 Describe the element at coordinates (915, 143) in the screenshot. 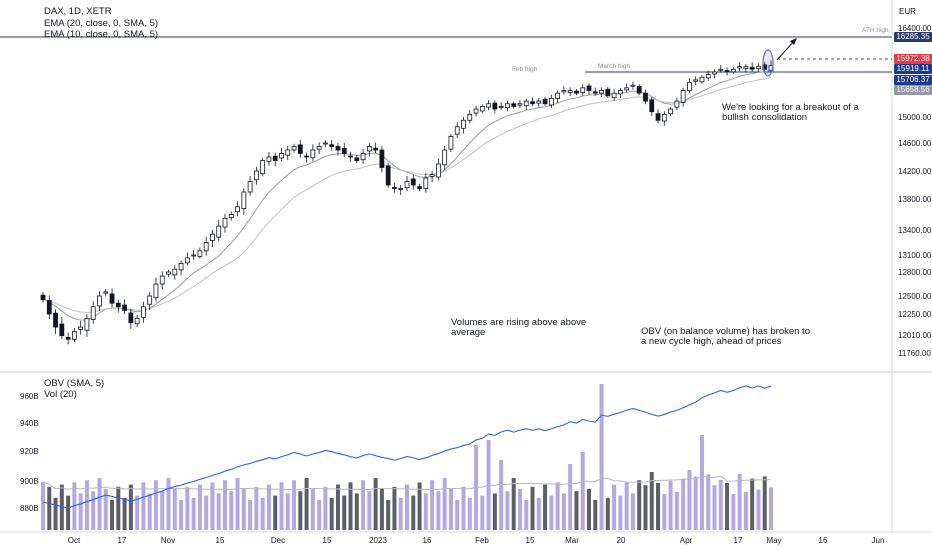

I see `price-tick-label: 14600.00` at that location.